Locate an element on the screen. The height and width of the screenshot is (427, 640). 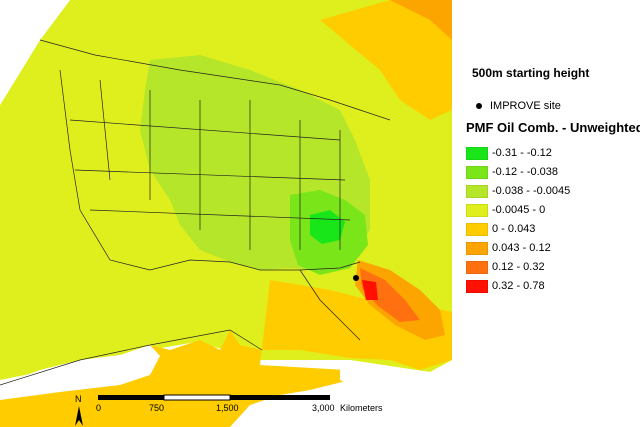
legend-class-item: -0.12 - -0.038 is located at coordinates (512, 172).